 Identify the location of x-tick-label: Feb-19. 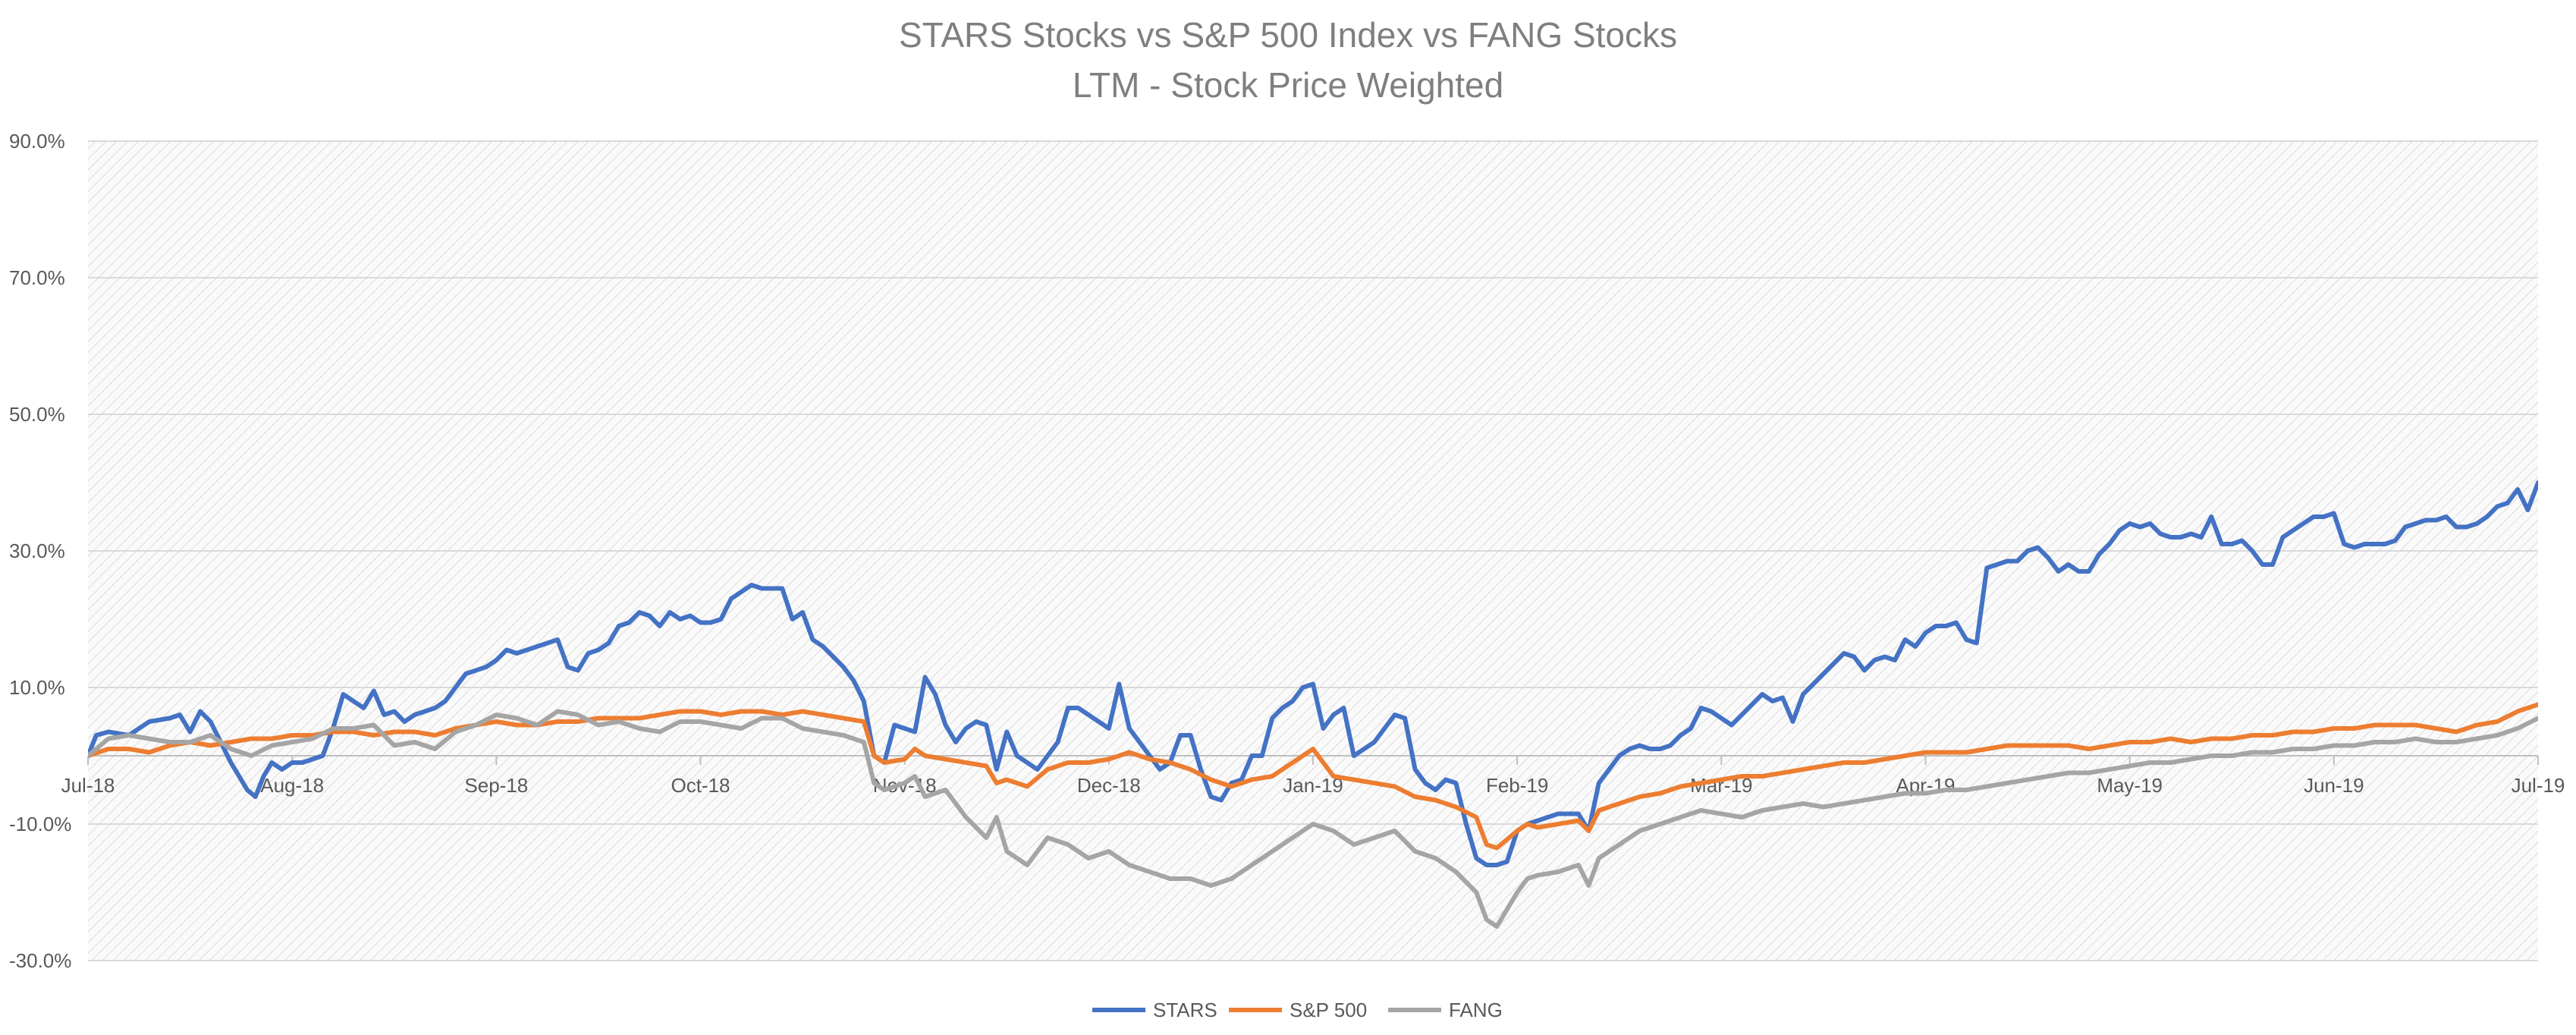
(1517, 785).